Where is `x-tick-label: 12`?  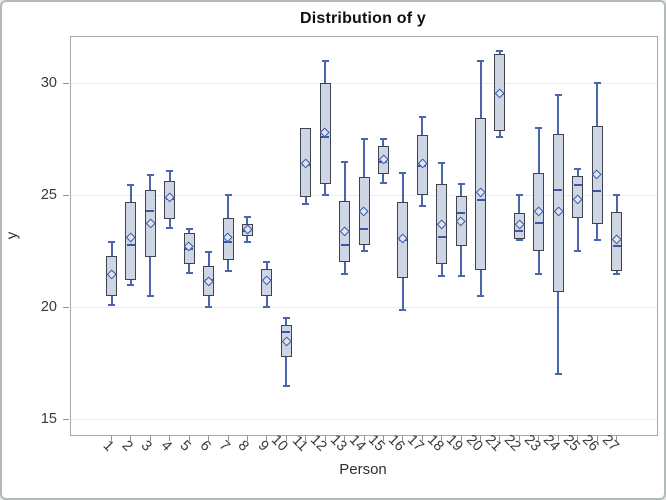
x-tick-label: 12 is located at coordinates (318, 443).